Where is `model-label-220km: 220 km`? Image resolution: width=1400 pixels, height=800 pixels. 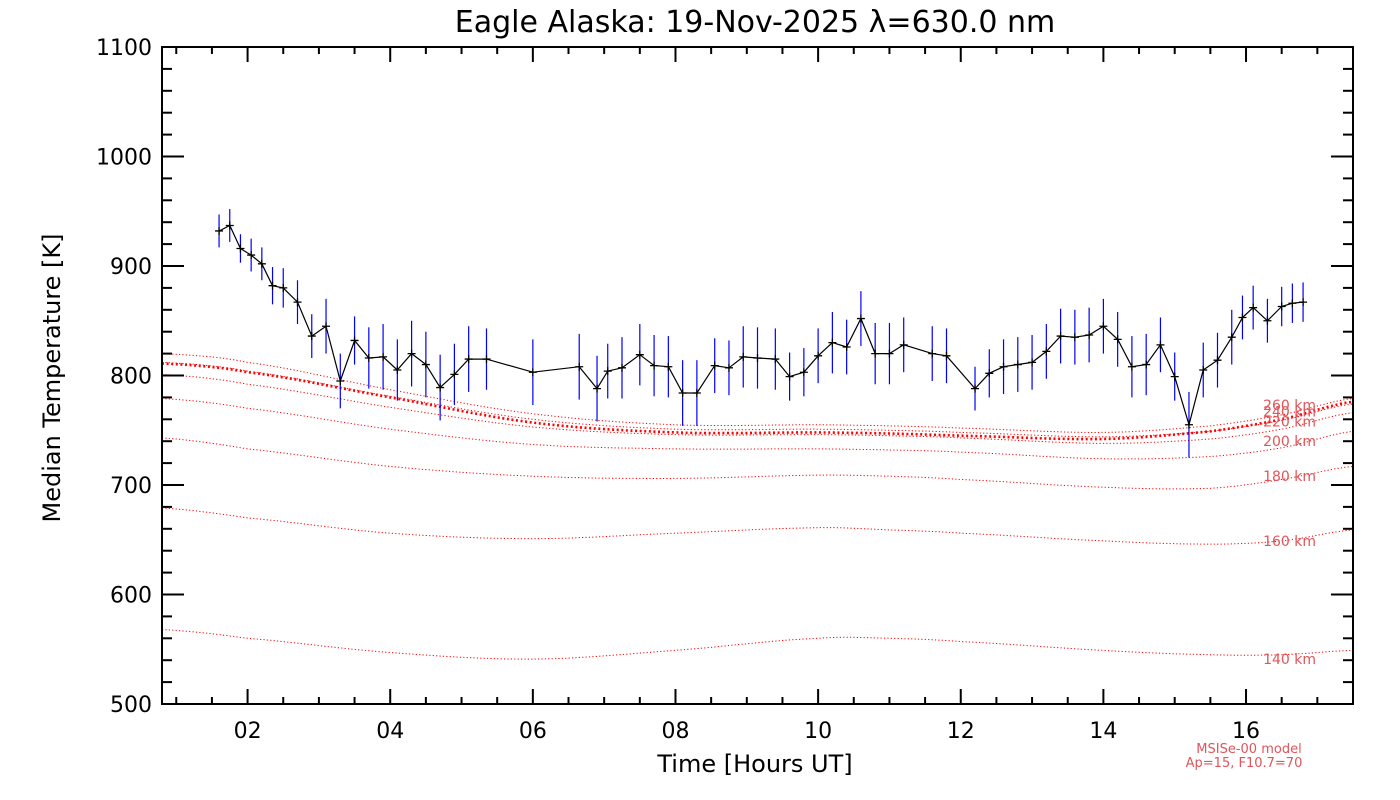
model-label-220km: 220 km is located at coordinates (1289, 422).